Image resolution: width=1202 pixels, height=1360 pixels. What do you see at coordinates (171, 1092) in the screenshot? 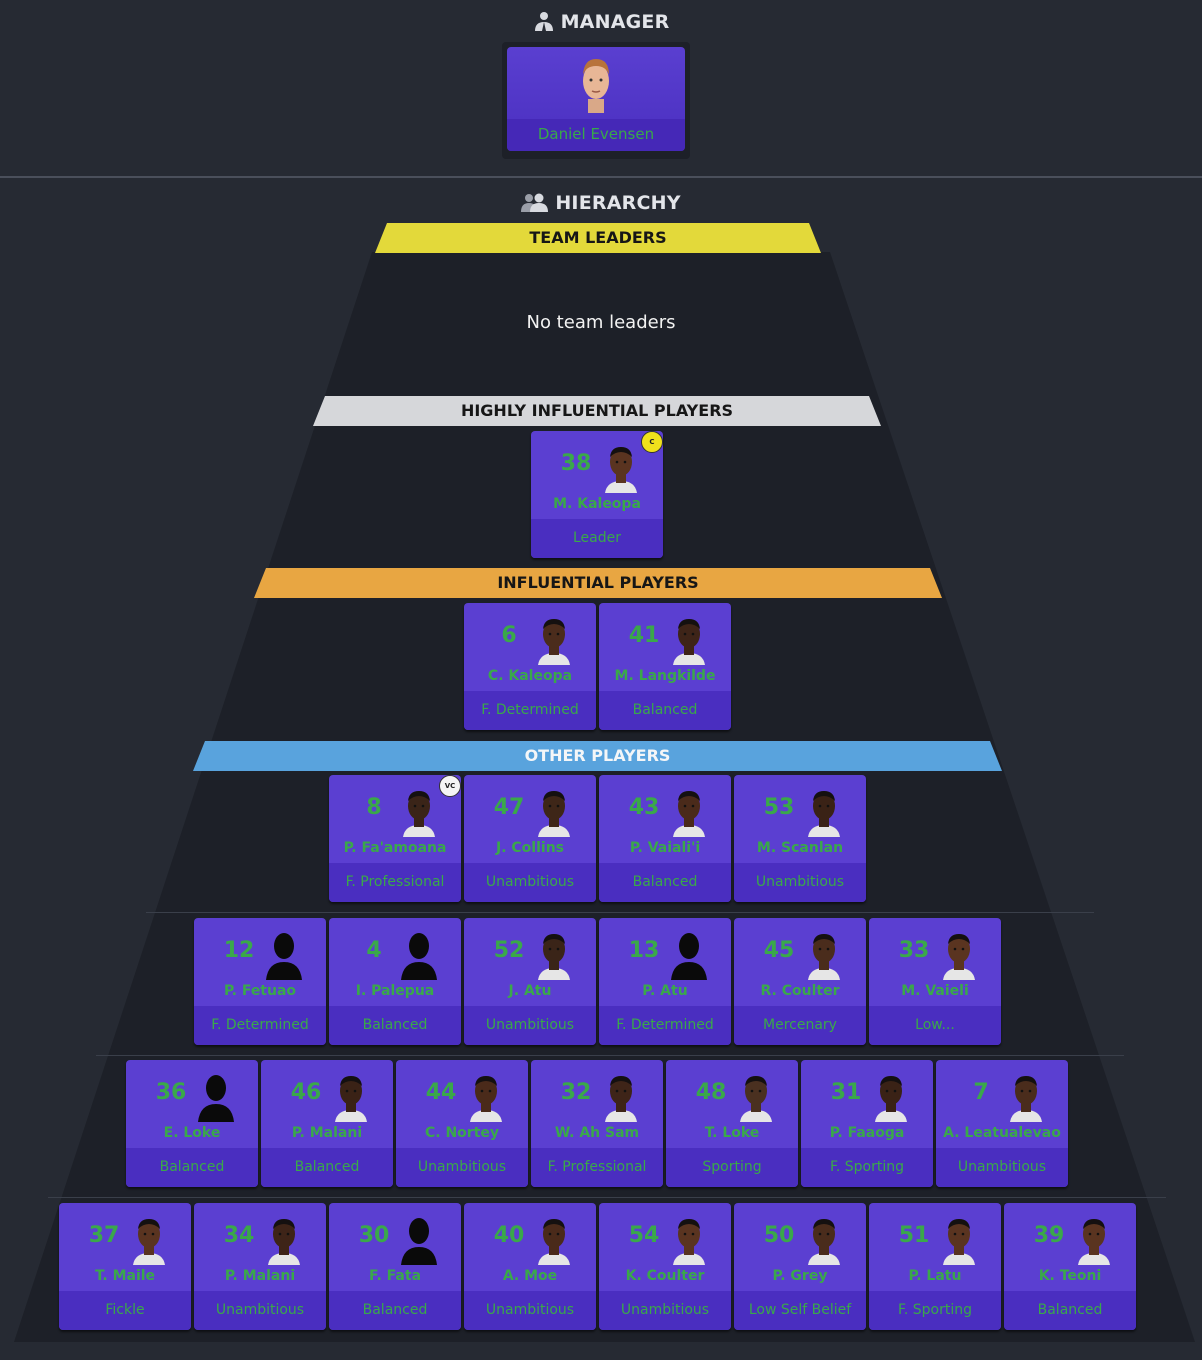
I see `squad-number: 36` at bounding box center [171, 1092].